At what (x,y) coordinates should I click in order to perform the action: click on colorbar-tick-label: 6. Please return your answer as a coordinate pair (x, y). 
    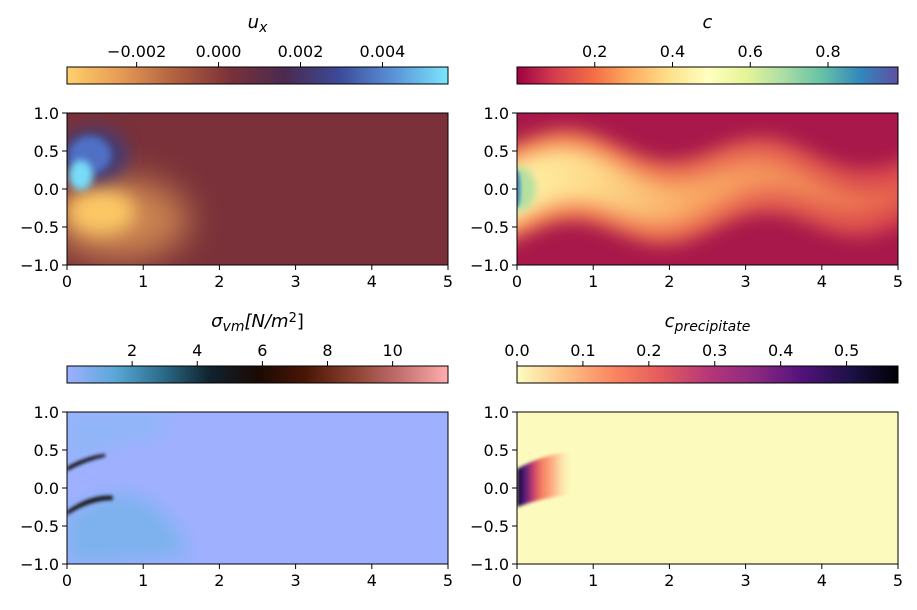
    Looking at the image, I should click on (262, 350).